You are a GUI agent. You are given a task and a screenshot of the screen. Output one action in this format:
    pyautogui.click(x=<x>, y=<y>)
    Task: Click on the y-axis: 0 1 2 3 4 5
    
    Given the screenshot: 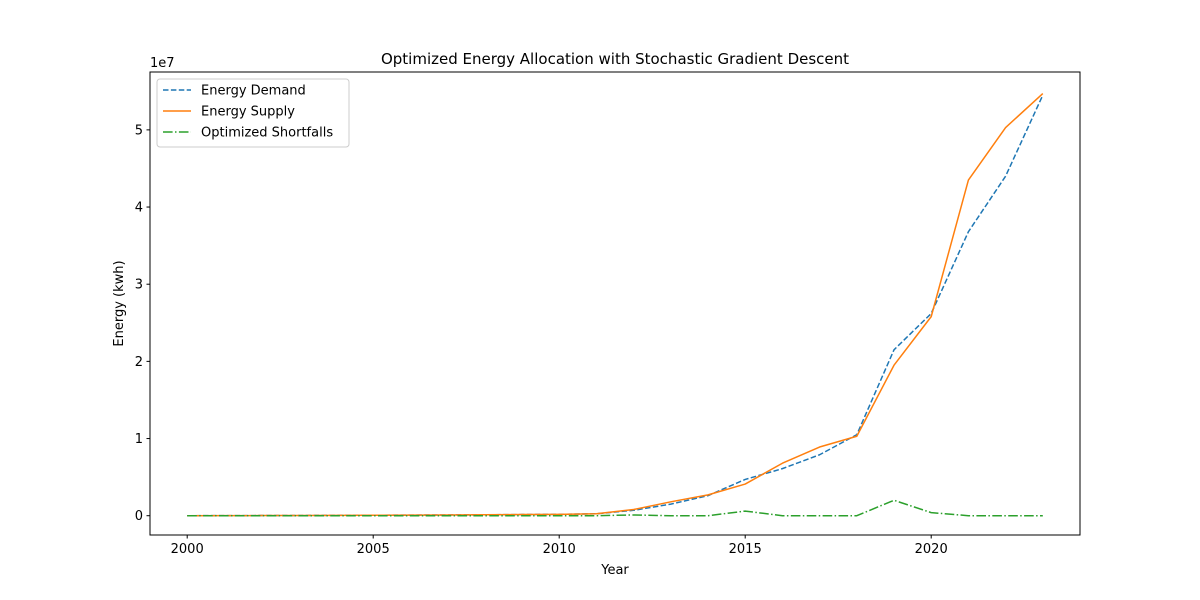 What is the action you would take?
    pyautogui.click(x=142, y=323)
    